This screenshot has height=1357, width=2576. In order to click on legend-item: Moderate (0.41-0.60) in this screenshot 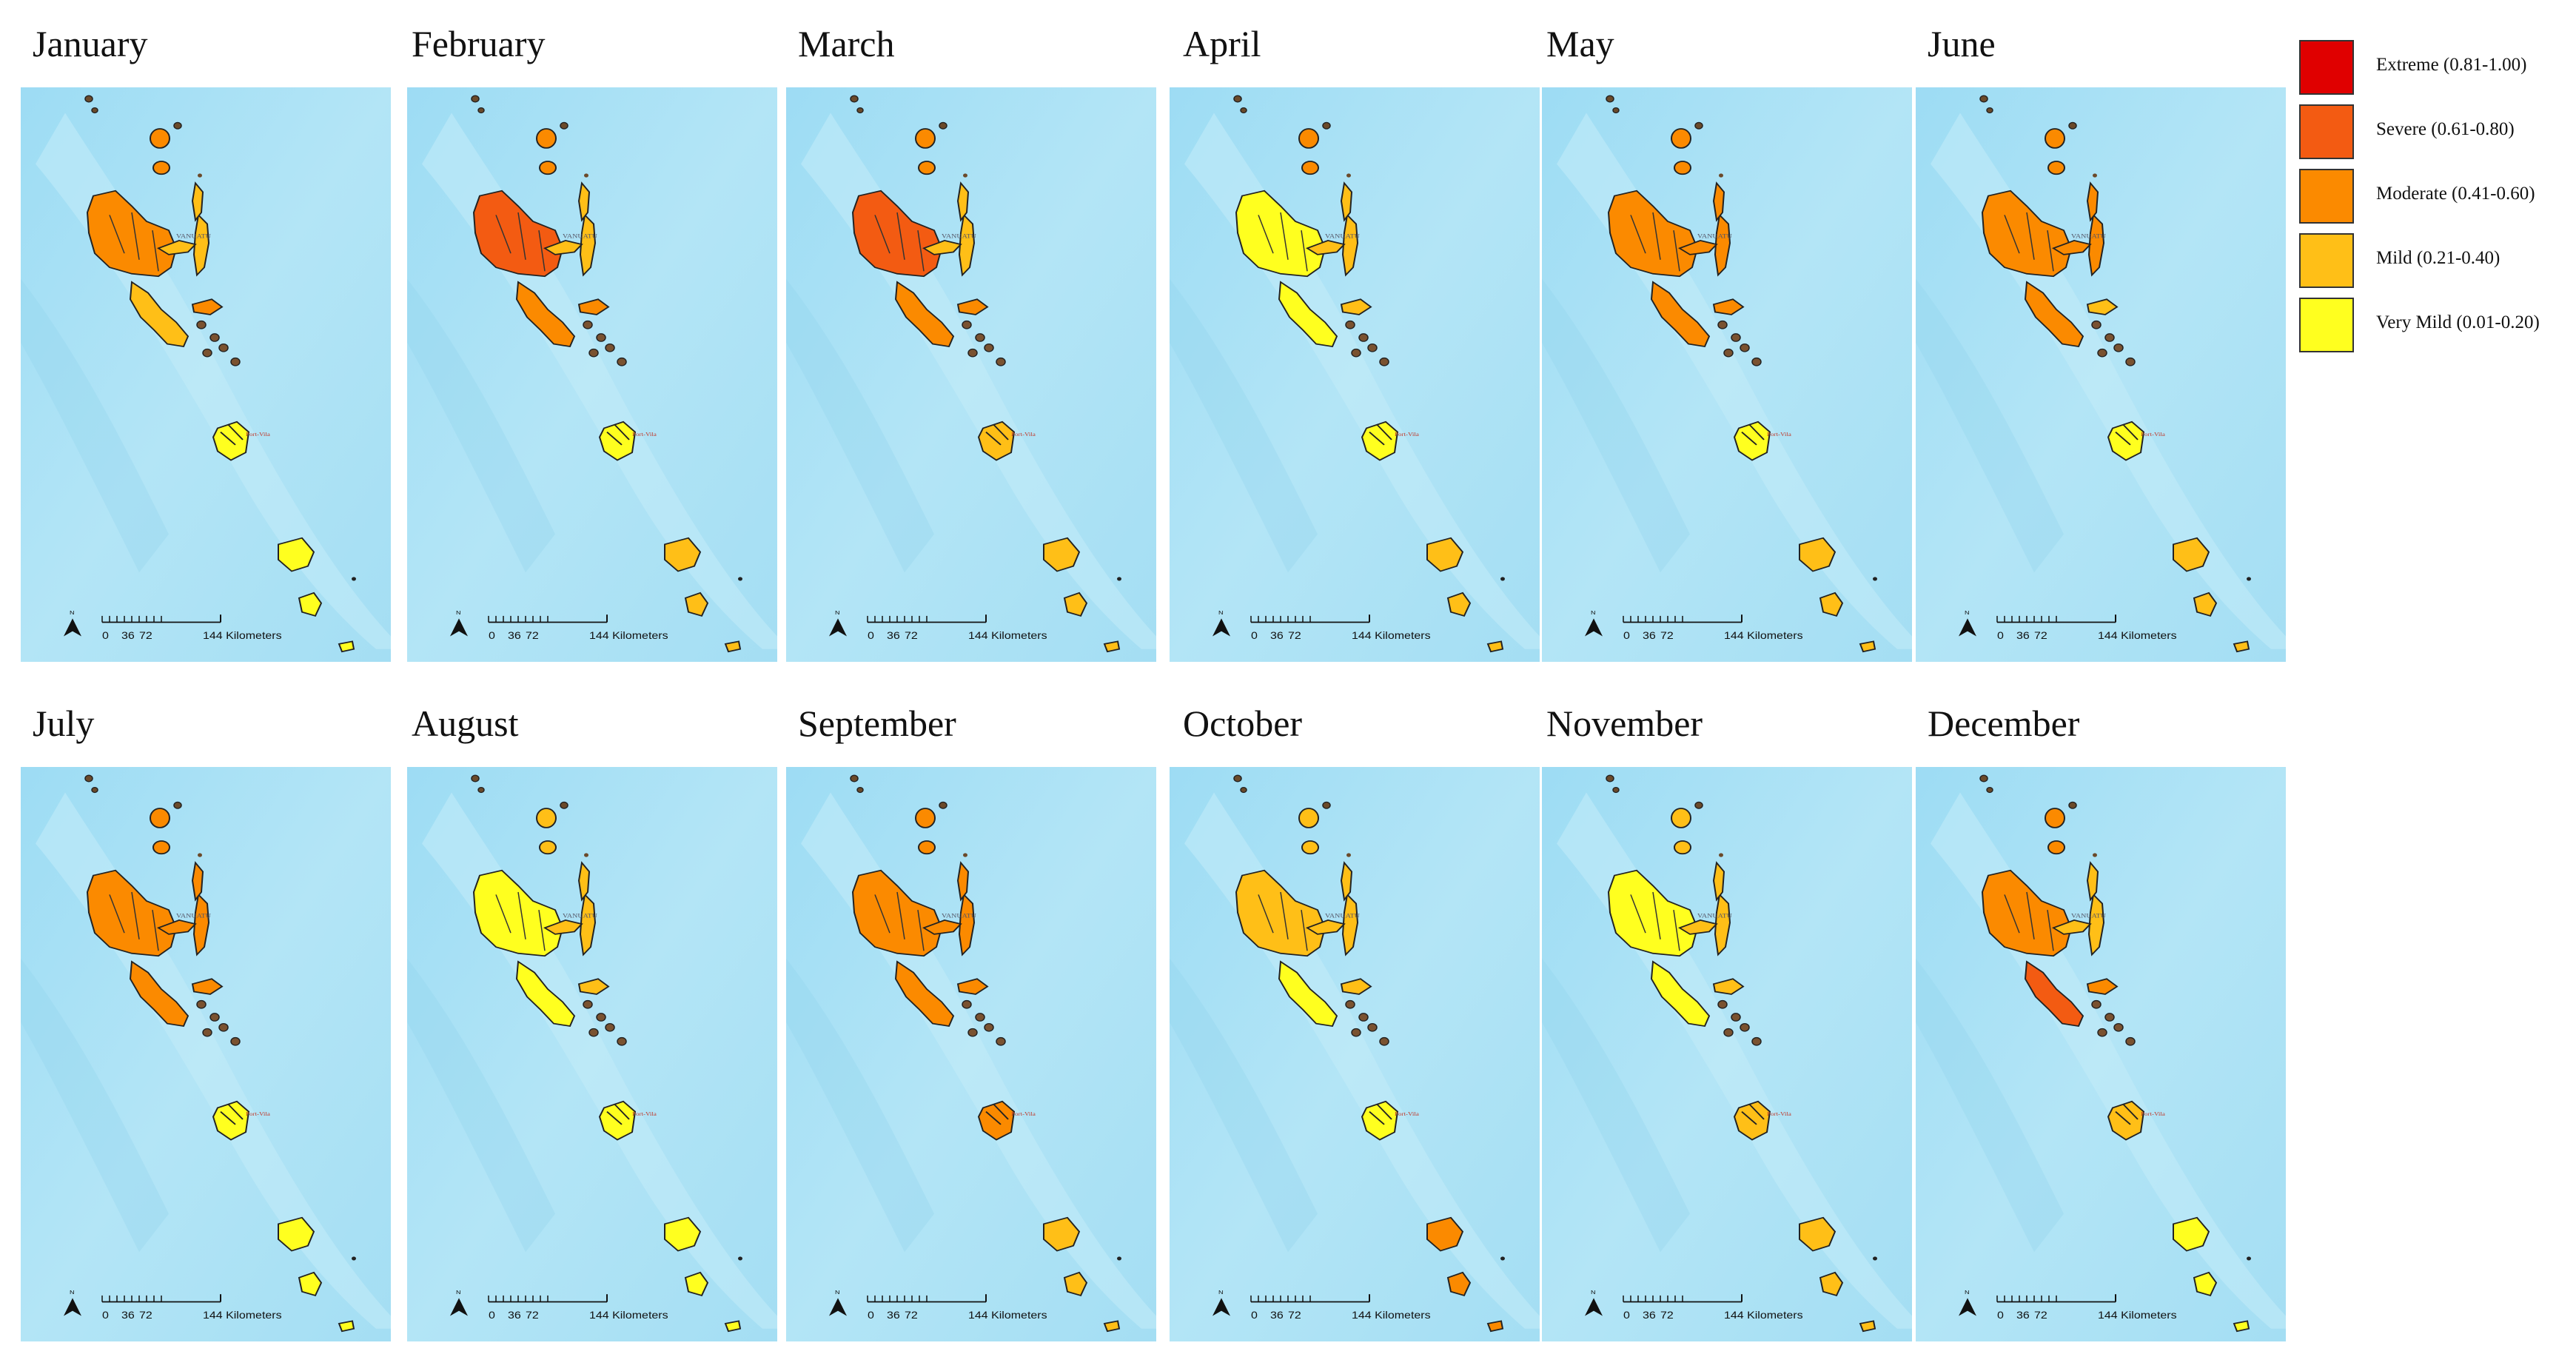, I will do `click(2436, 196)`.